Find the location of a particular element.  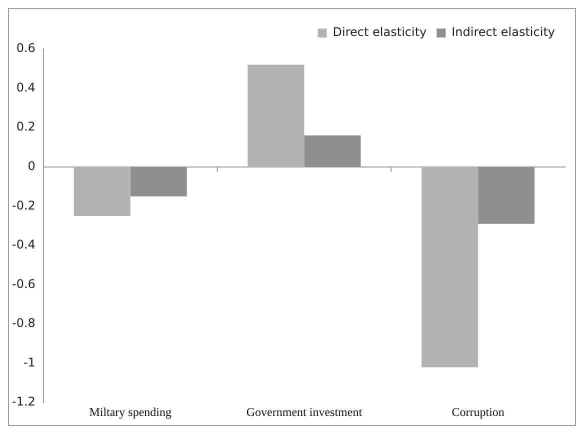

legend-label: Direct elasticity is located at coordinates (379, 32).